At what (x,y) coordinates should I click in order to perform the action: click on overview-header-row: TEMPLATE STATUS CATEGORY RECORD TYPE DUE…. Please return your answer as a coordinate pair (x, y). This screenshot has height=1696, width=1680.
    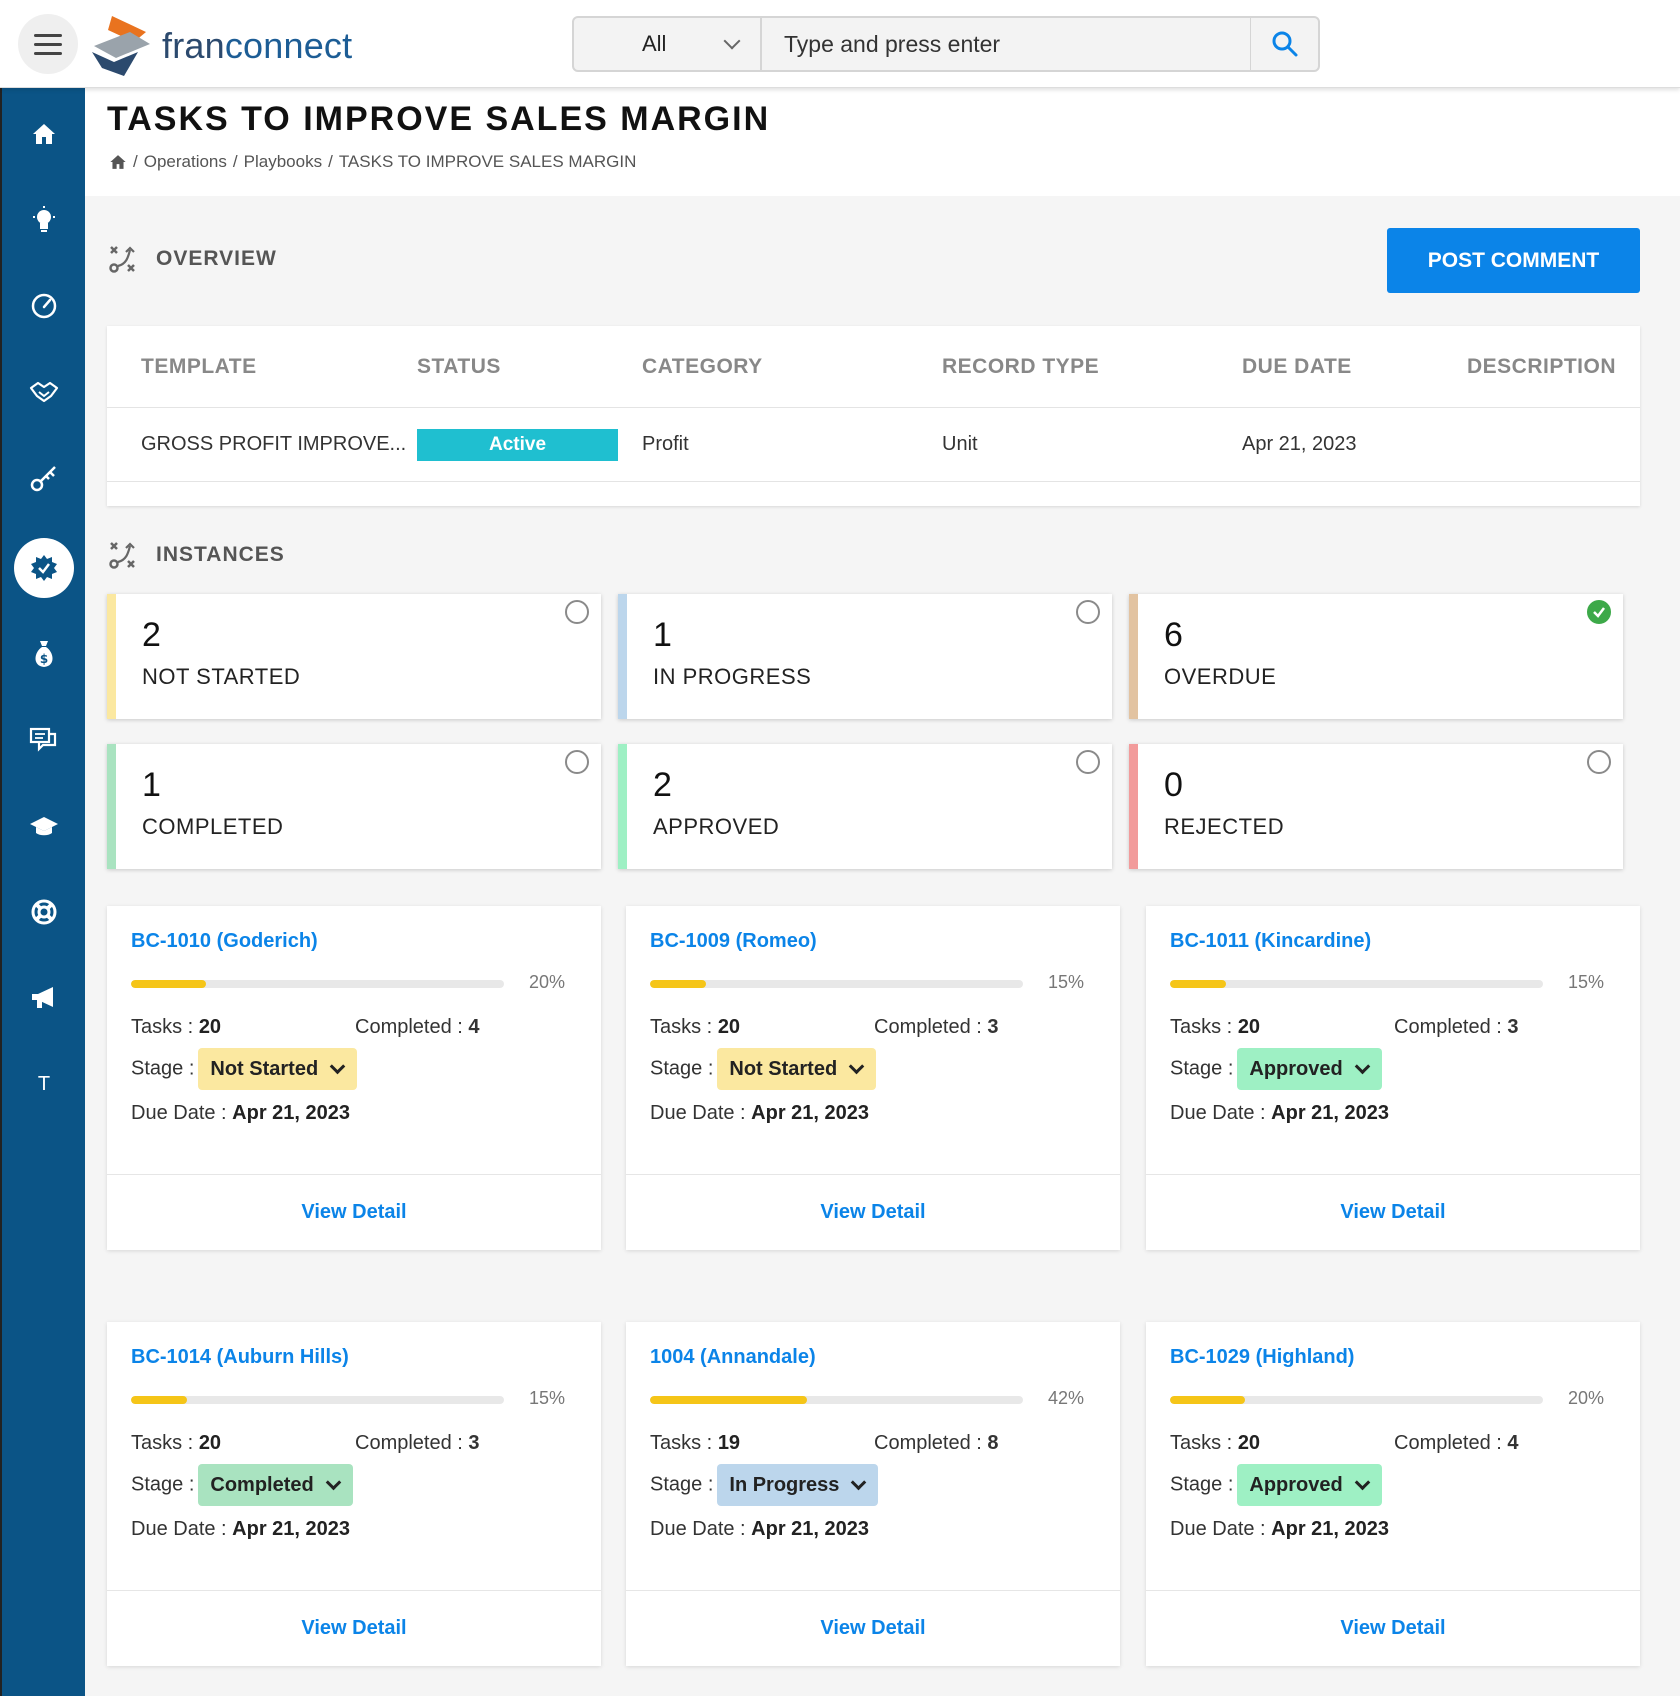
    Looking at the image, I should click on (873, 367).